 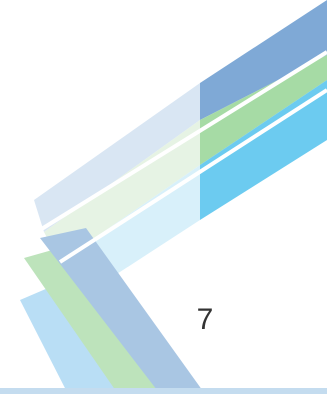 What do you see at coordinates (70, 341) in the screenshot?
I see `ribbon-lower-cyan` at bounding box center [70, 341].